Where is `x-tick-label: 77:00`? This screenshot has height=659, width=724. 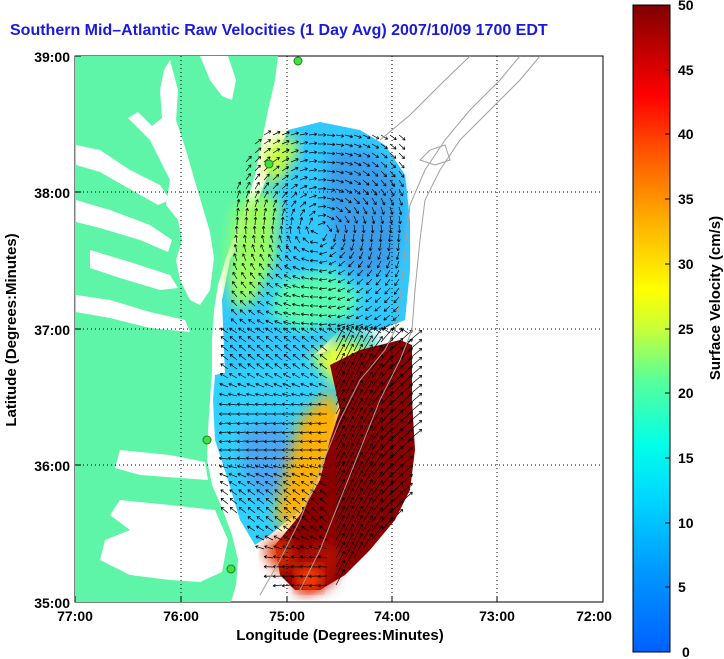 x-tick-label: 77:00 is located at coordinates (75, 616).